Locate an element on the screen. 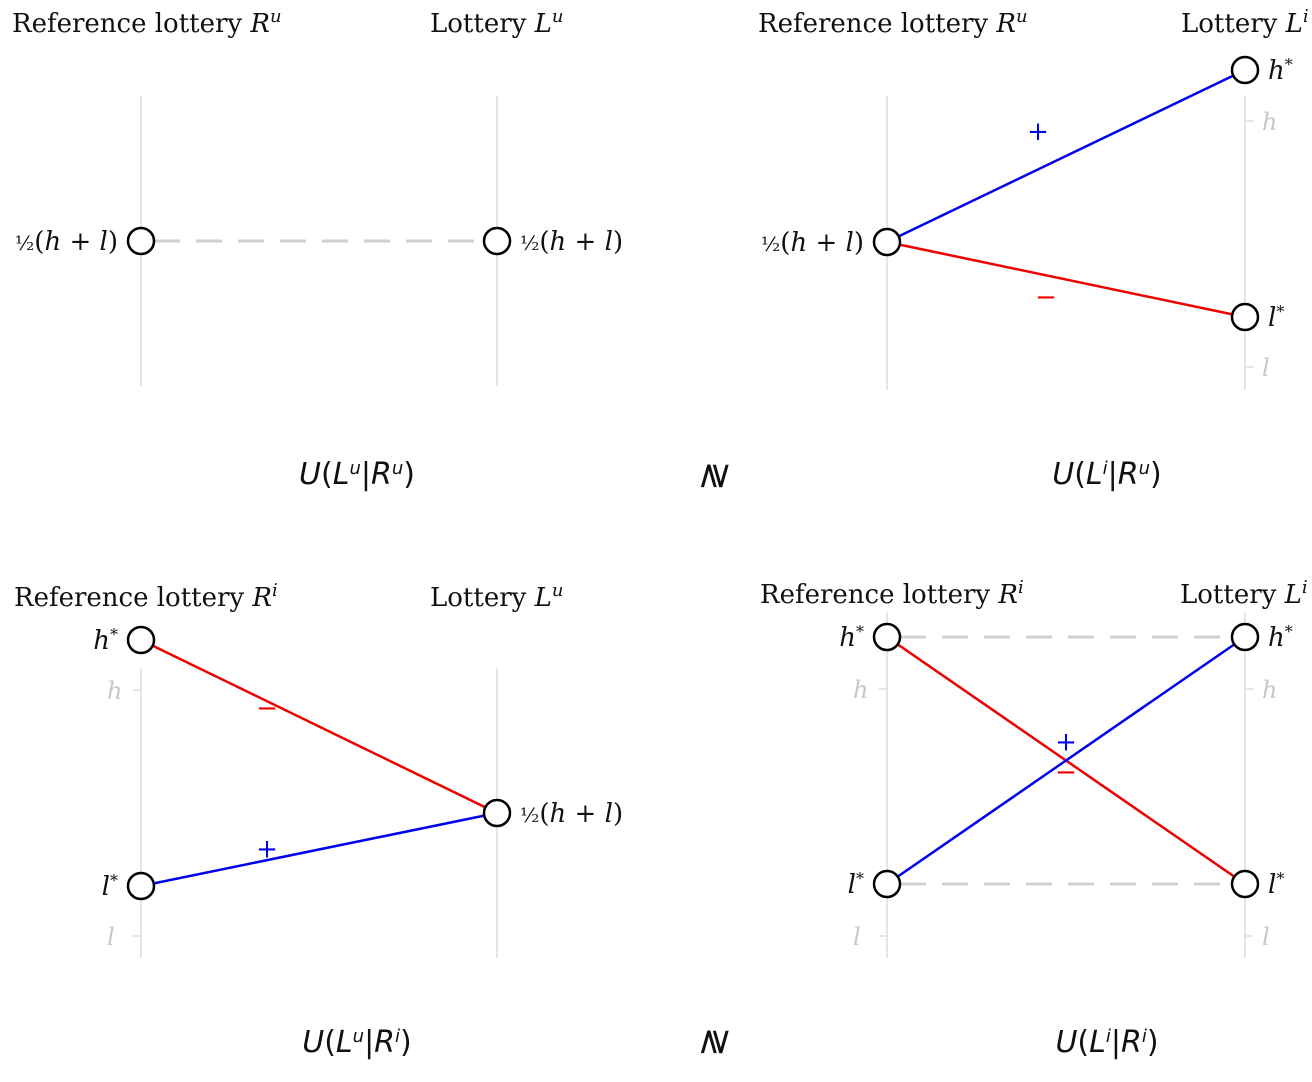 This screenshot has width=1312, height=1082. lottery-title: Lottery Li is located at coordinates (1245, 23).